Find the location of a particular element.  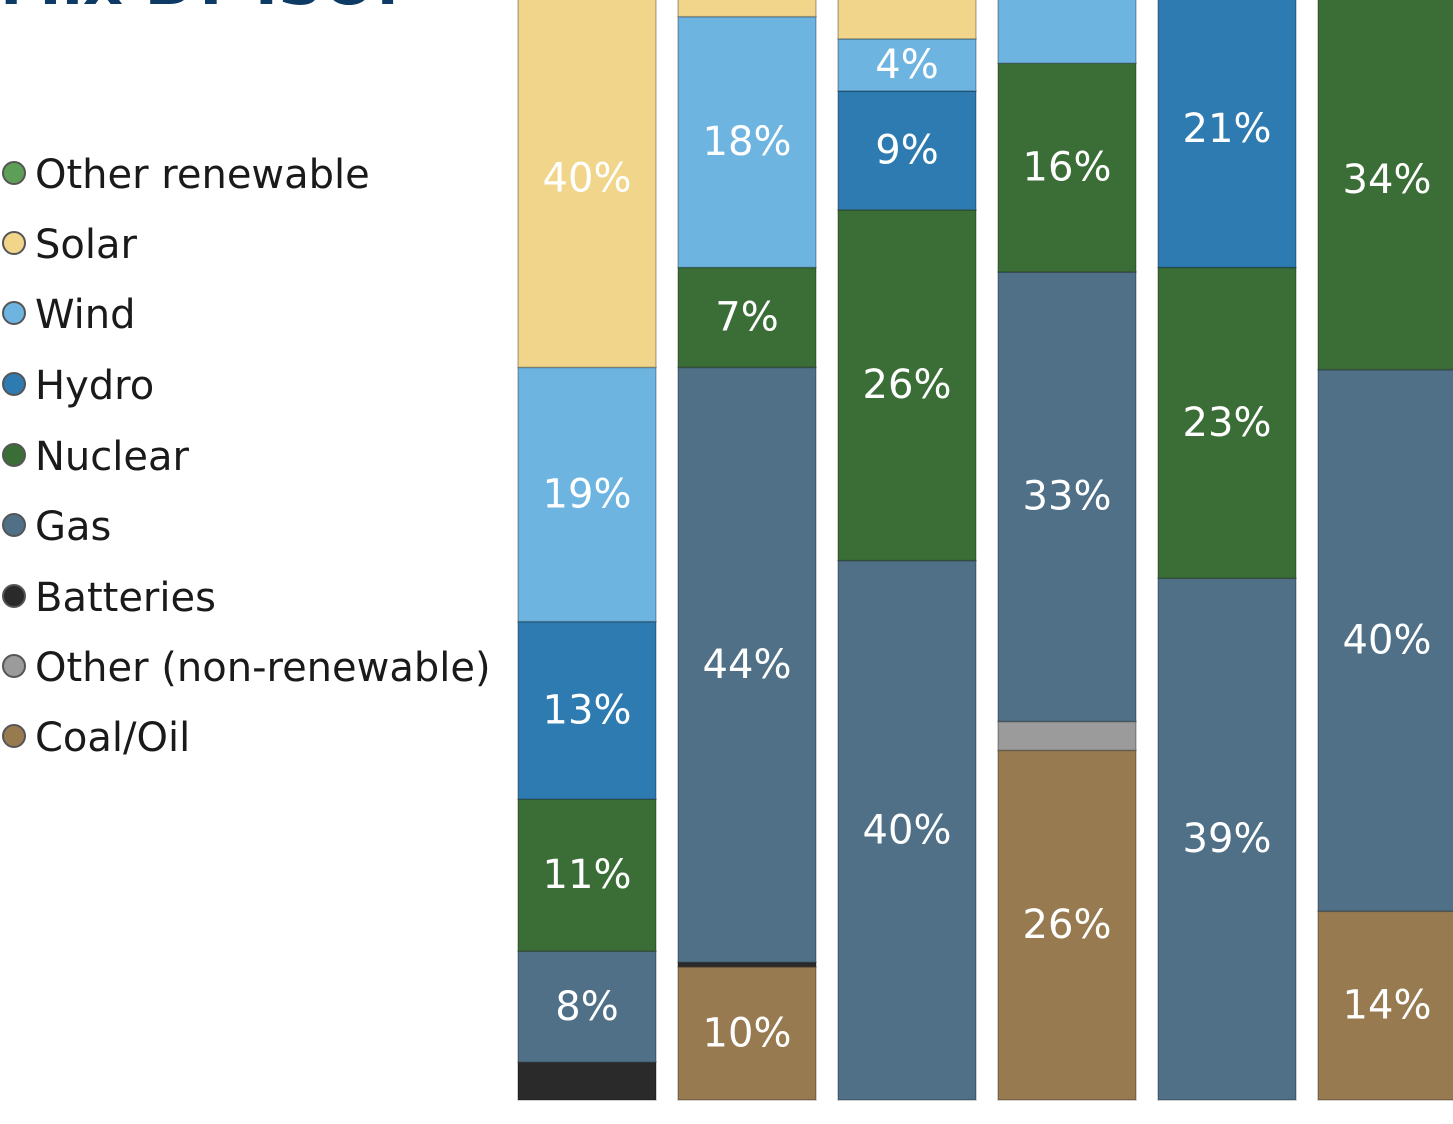

bar-data-label: 8% is located at coordinates (586, 1007).